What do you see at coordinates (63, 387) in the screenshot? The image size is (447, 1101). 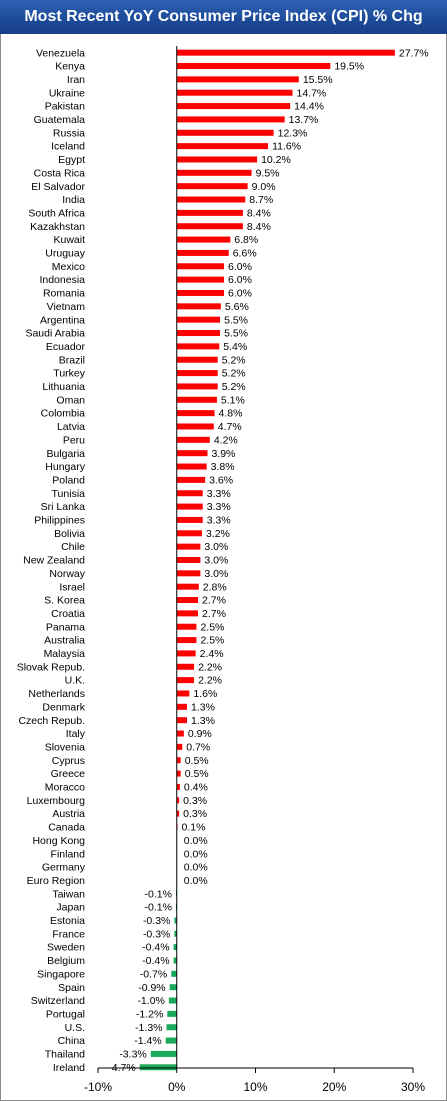 I see `category-label: Lithuania` at bounding box center [63, 387].